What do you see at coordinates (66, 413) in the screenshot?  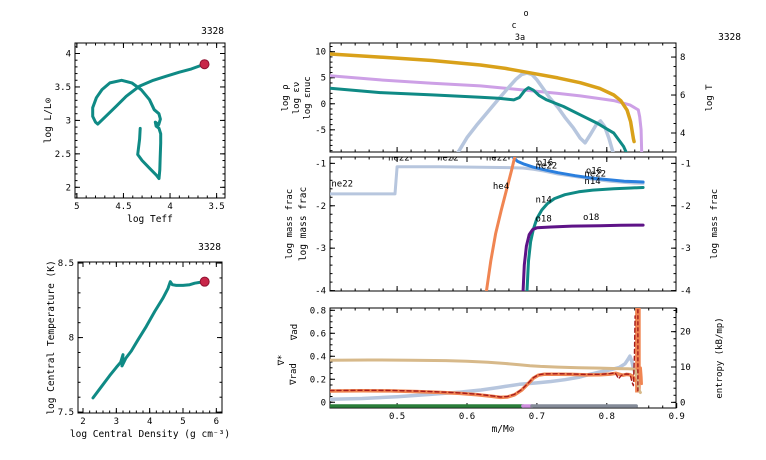 I see `tick-label: 7.5` at bounding box center [66, 413].